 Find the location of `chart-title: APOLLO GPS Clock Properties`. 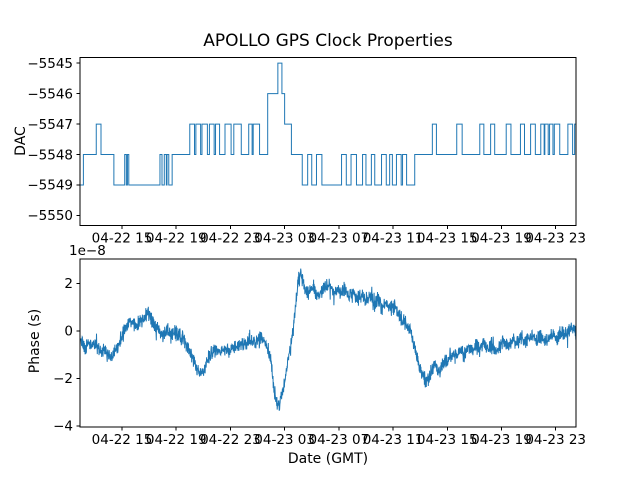

chart-title: APOLLO GPS Clock Properties is located at coordinates (328, 41).